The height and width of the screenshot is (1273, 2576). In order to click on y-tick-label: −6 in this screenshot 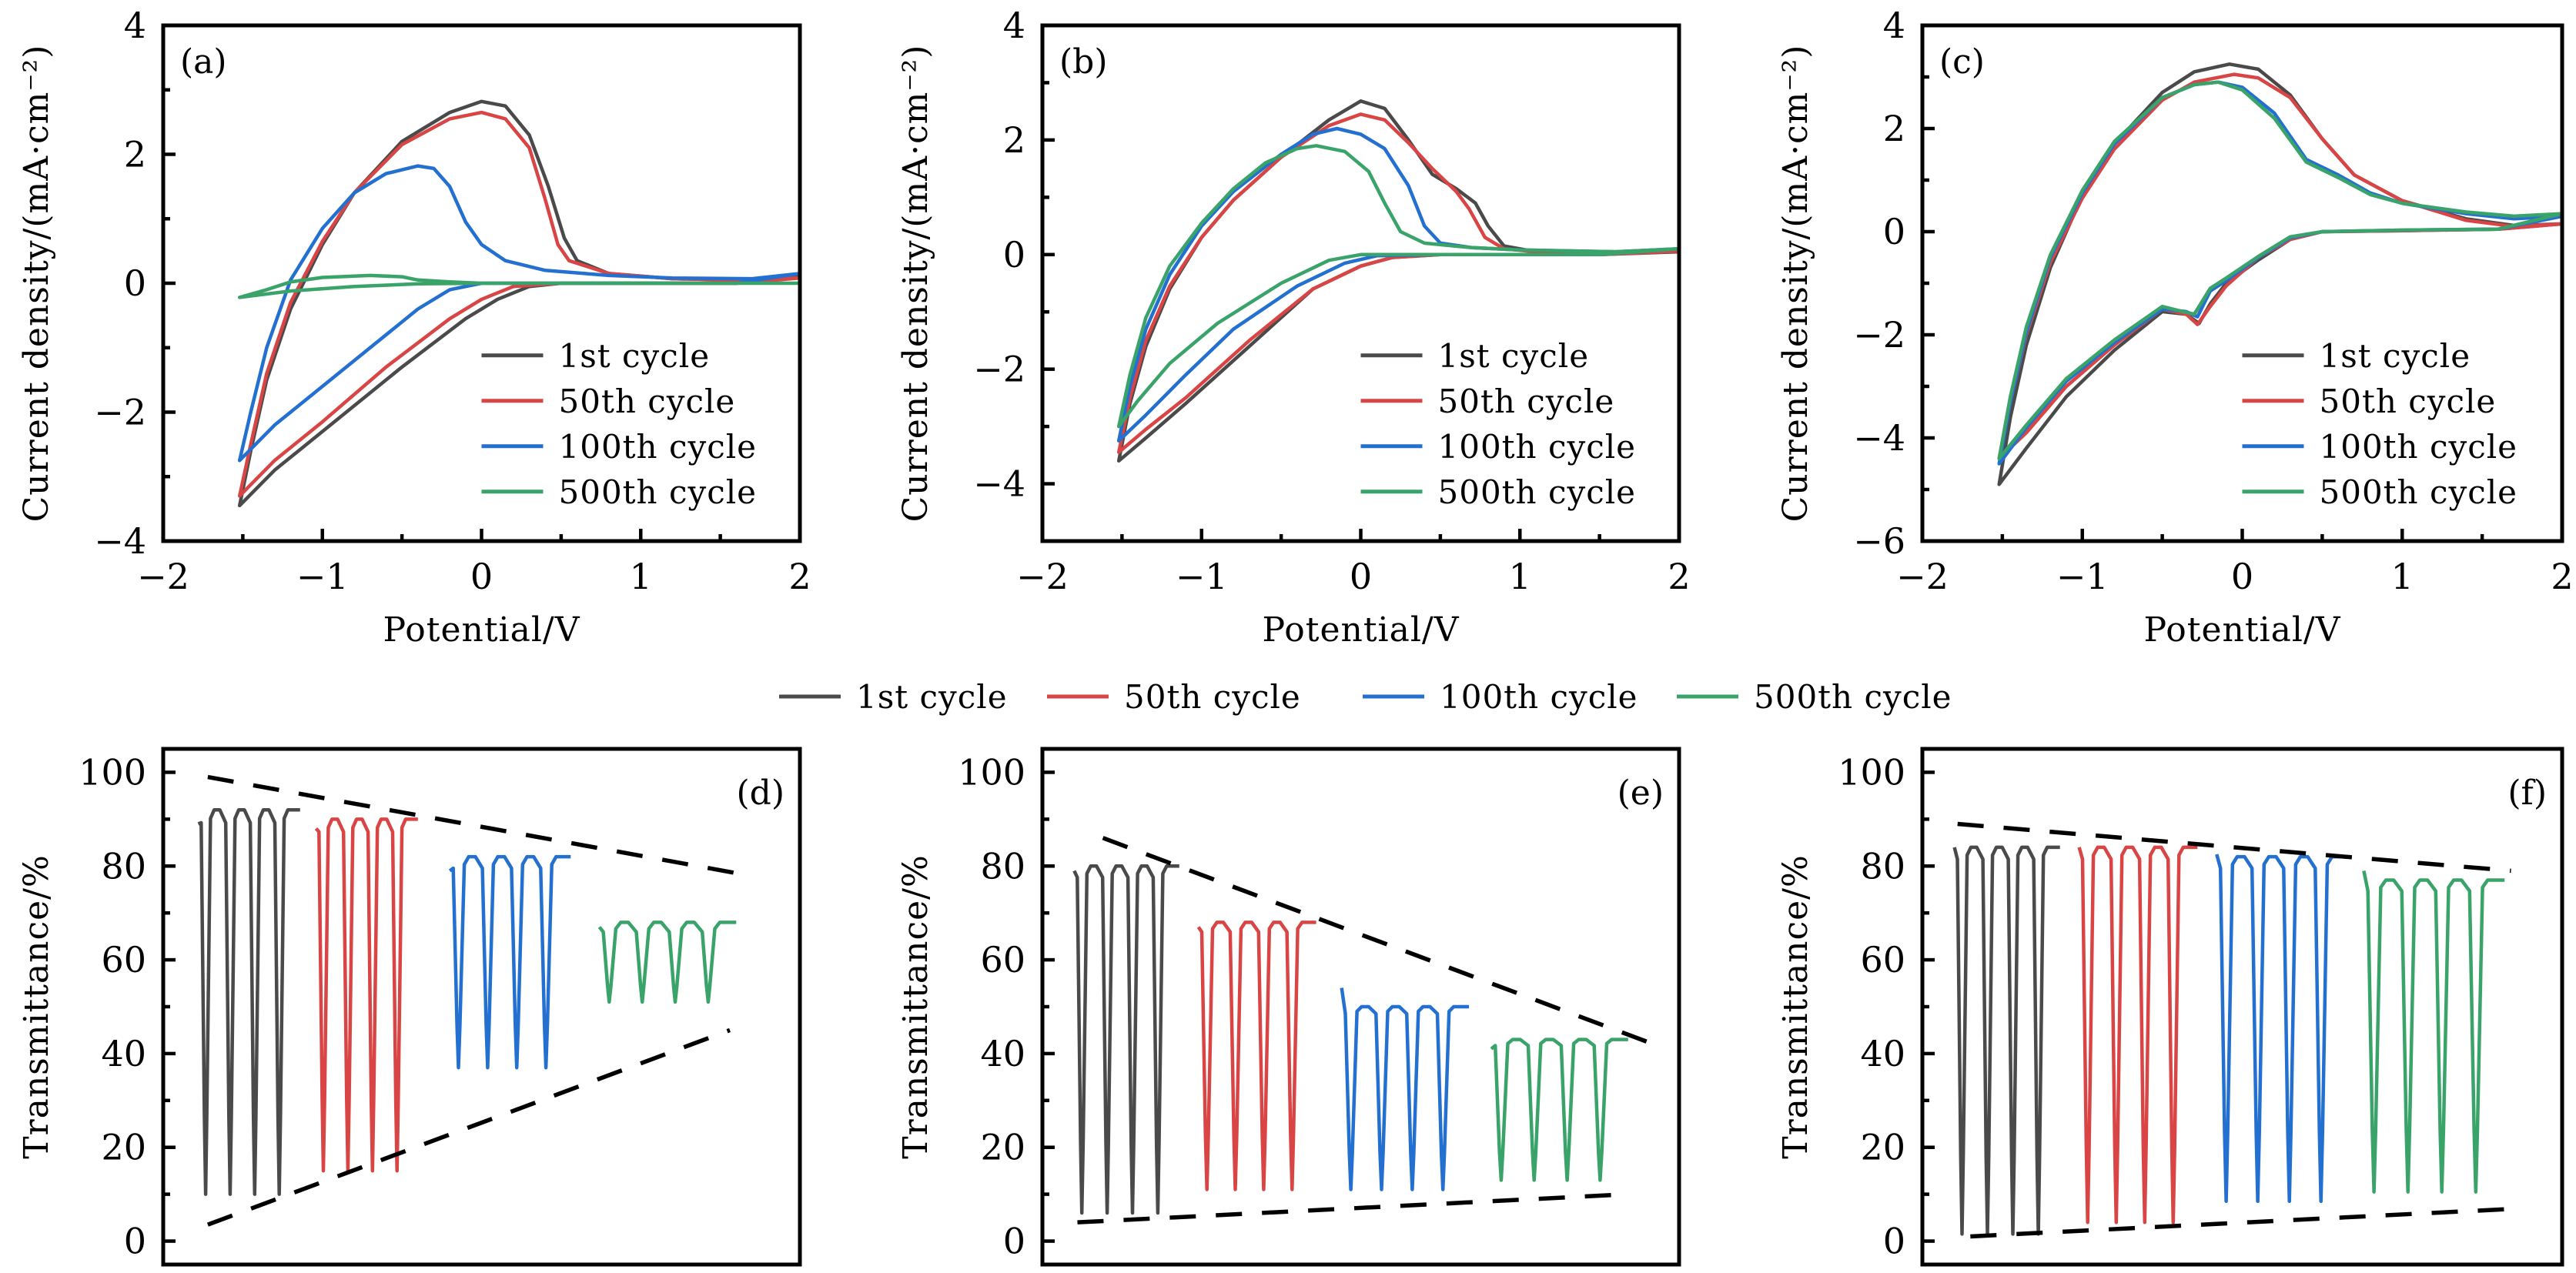, I will do `click(1879, 541)`.